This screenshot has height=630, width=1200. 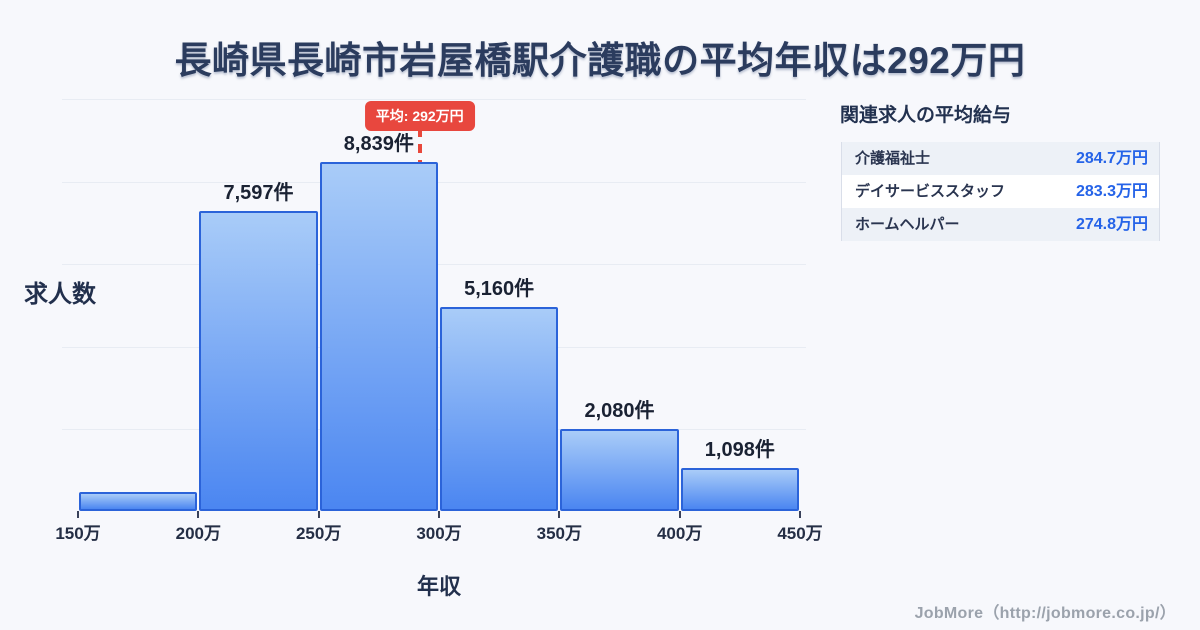 I want to click on x-axis-tick-label: 450万, so click(x=800, y=533).